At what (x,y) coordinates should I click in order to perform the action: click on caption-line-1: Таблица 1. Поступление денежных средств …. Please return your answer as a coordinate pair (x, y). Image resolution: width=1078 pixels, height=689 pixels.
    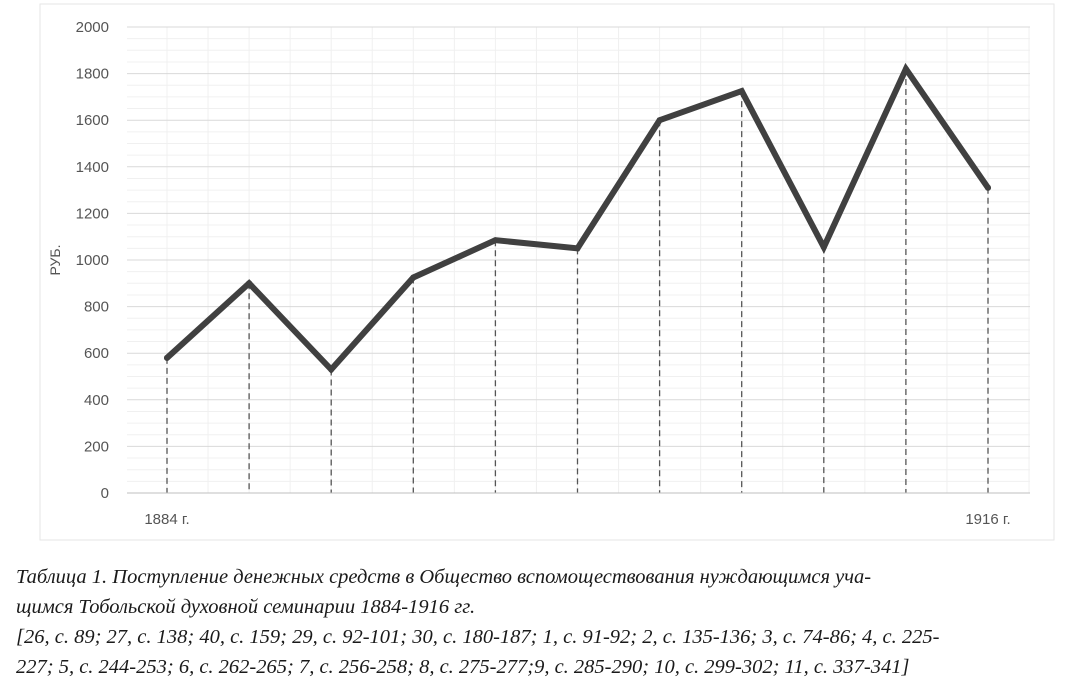
    Looking at the image, I should click on (444, 577).